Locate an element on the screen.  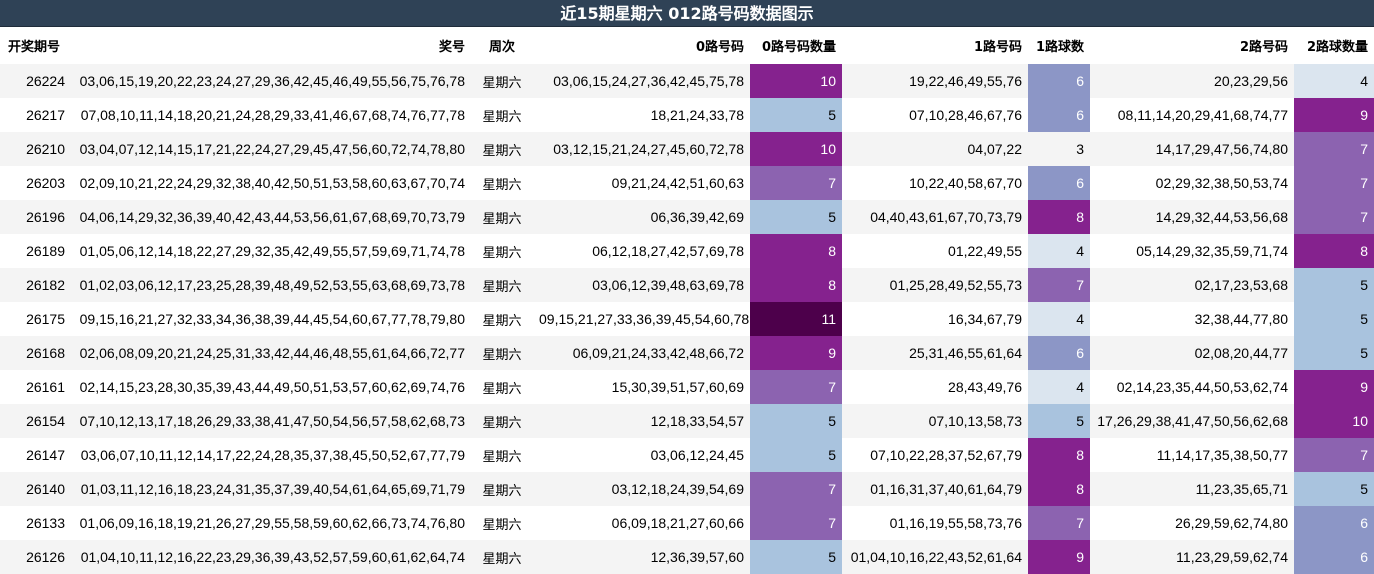
route0-numbers-cell: 18,21,24,33,78 is located at coordinates (641, 115).